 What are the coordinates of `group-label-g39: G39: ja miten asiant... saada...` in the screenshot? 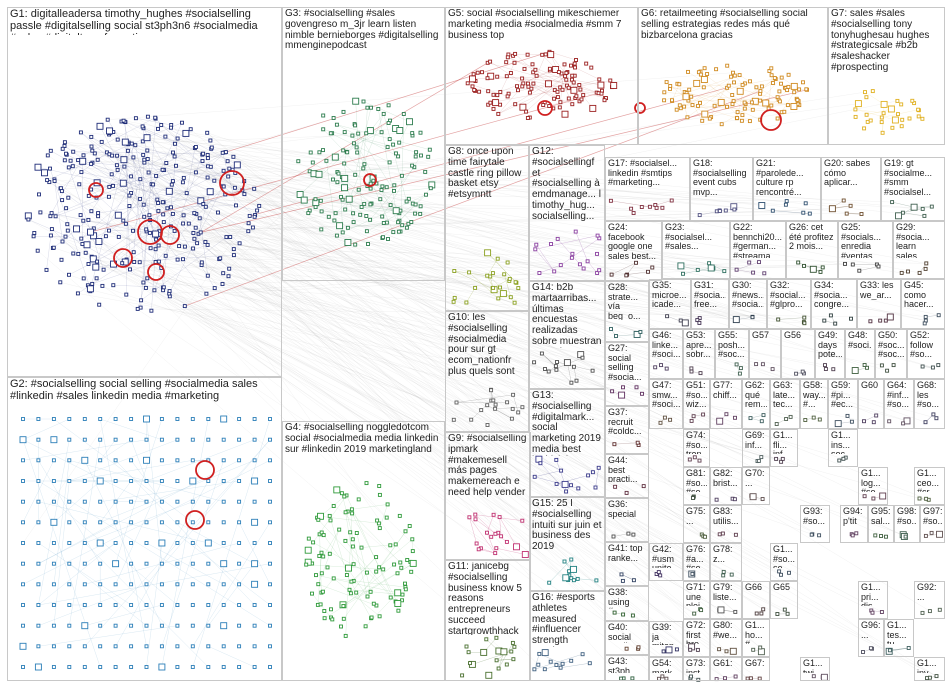 It's located at (663, 634).